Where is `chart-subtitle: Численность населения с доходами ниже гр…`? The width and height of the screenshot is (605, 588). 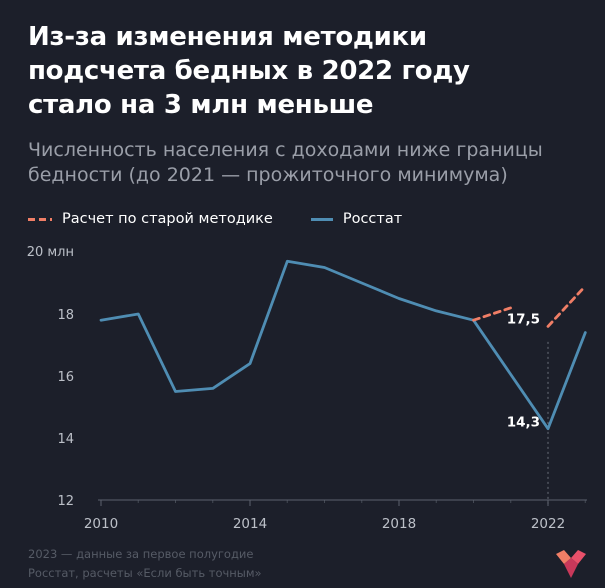
chart-subtitle: Численность населения с доходами ниже гр… is located at coordinates (313, 163).